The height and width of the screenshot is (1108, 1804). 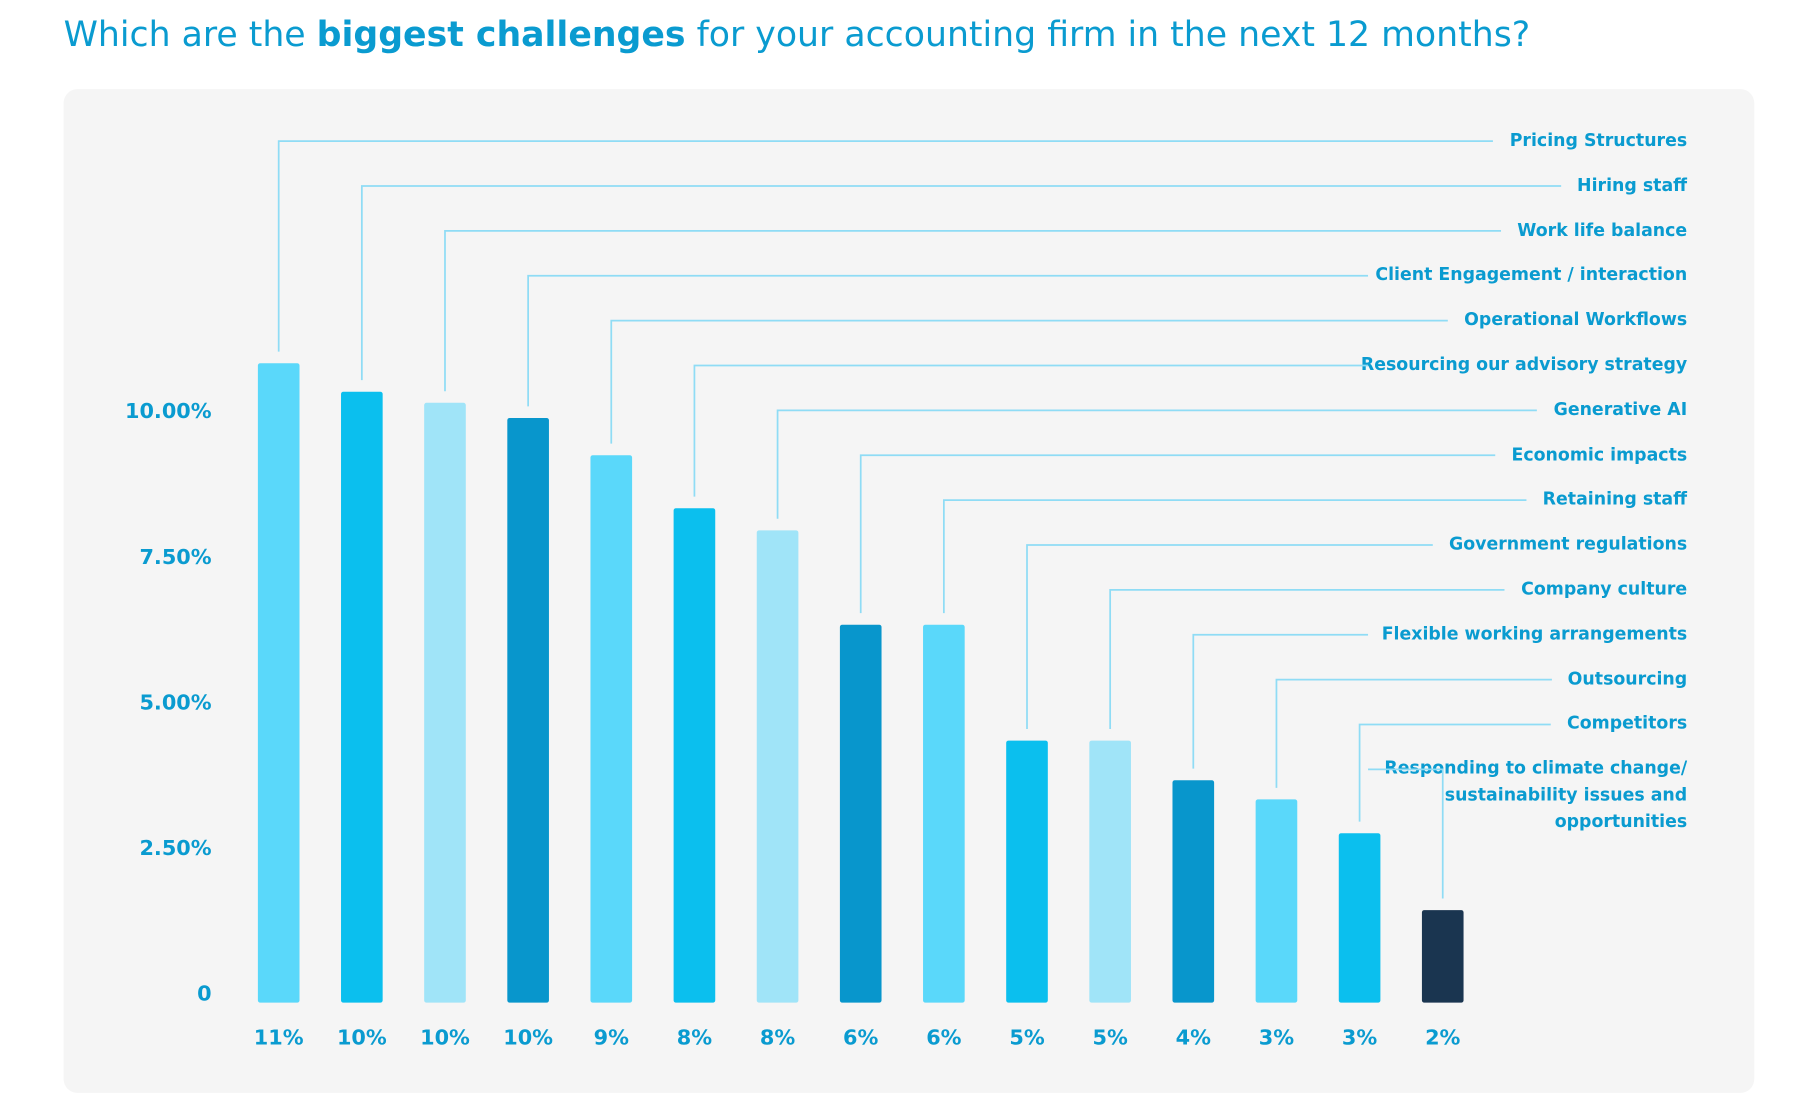 I want to click on category-label-box: Hiring staff, so click(x=1502, y=185).